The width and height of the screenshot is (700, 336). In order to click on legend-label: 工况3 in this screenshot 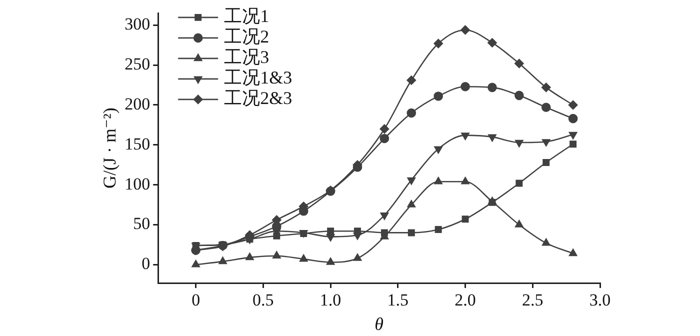, I will do `click(247, 57)`.